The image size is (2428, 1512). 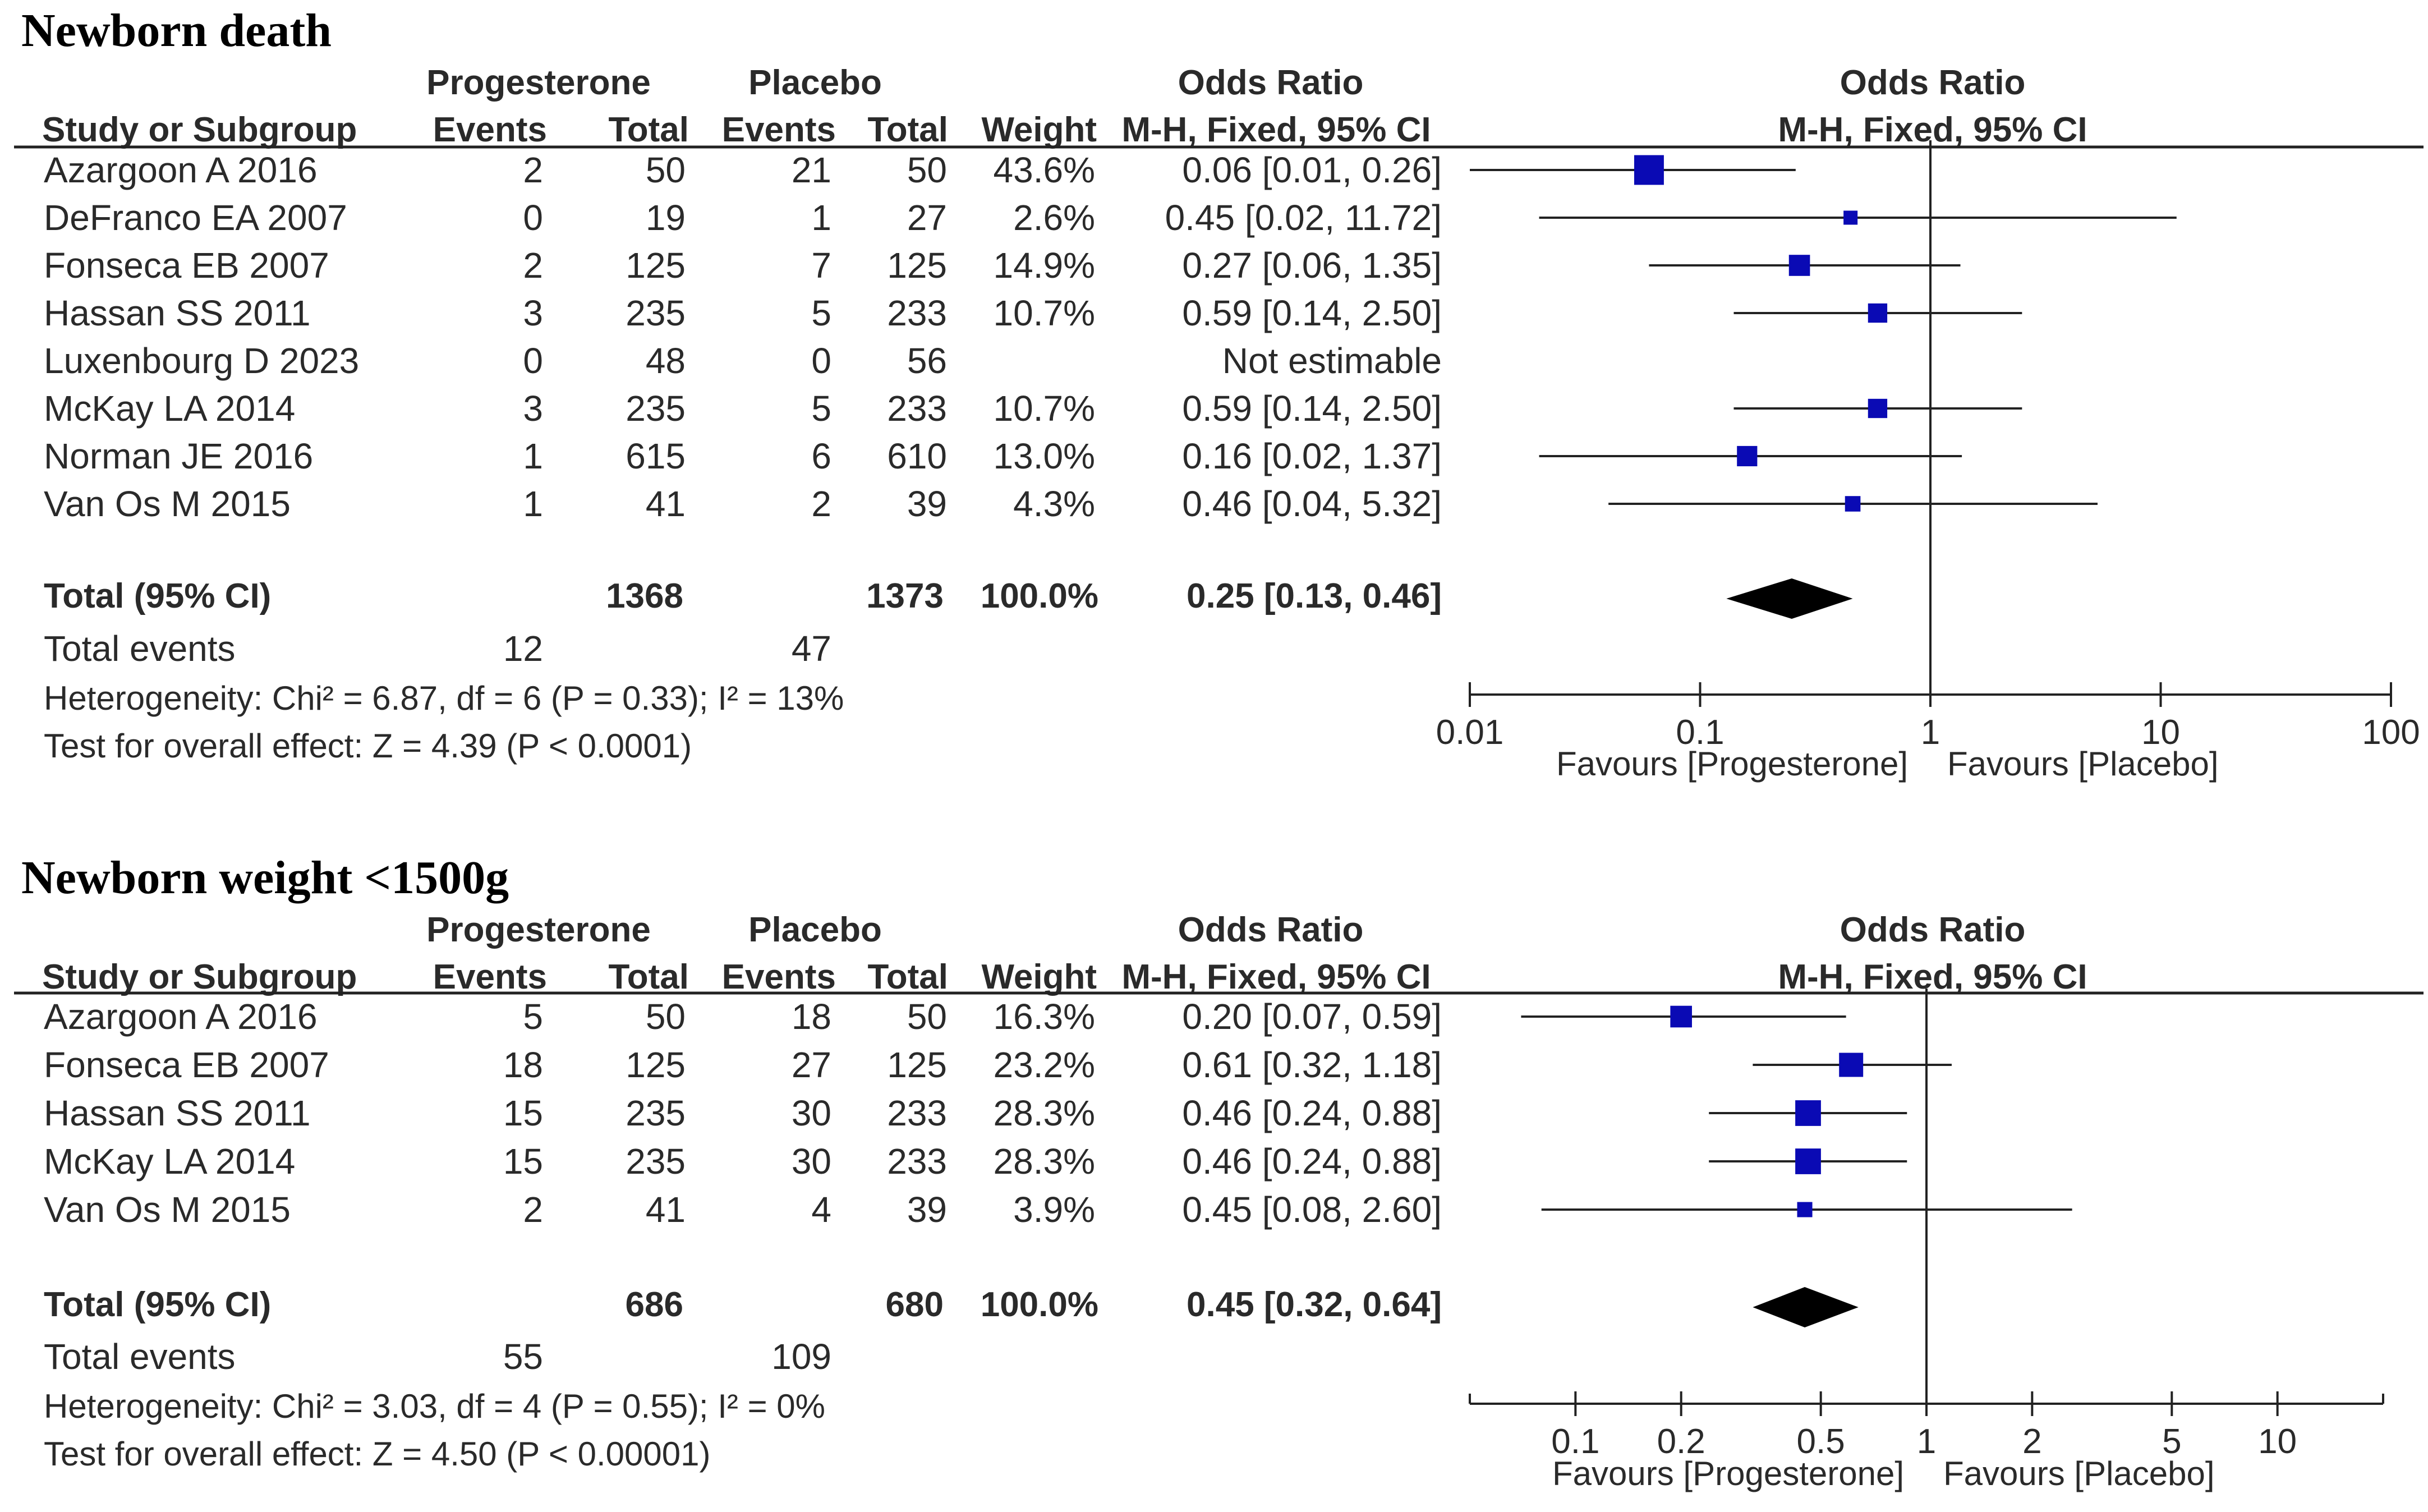 What do you see at coordinates (666, 1209) in the screenshot?
I see `exp-total: 41` at bounding box center [666, 1209].